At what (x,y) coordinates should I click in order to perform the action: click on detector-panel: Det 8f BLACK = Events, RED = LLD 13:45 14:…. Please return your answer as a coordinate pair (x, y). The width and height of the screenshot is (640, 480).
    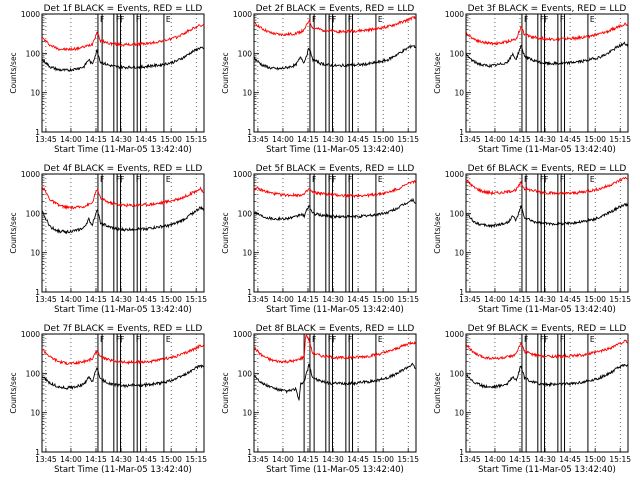
    Looking at the image, I should click on (320, 399).